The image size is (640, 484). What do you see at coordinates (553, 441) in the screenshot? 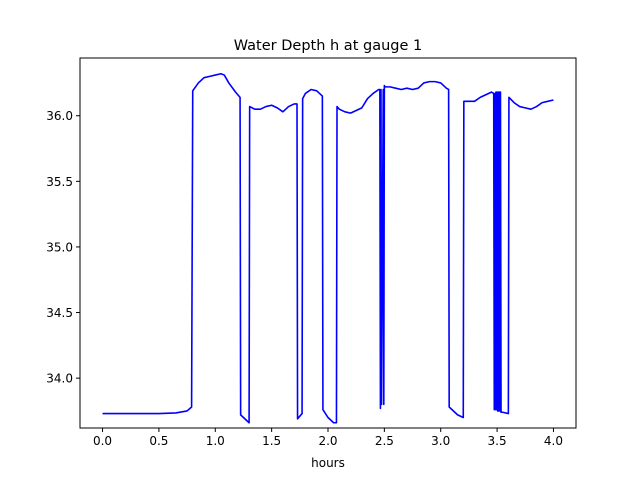
I see `x-tick-label: 4.0` at bounding box center [553, 441].